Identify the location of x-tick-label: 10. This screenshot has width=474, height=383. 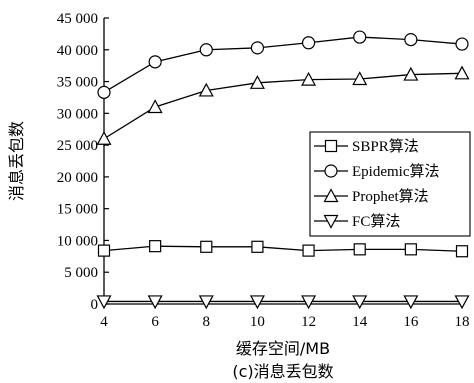
(257, 322).